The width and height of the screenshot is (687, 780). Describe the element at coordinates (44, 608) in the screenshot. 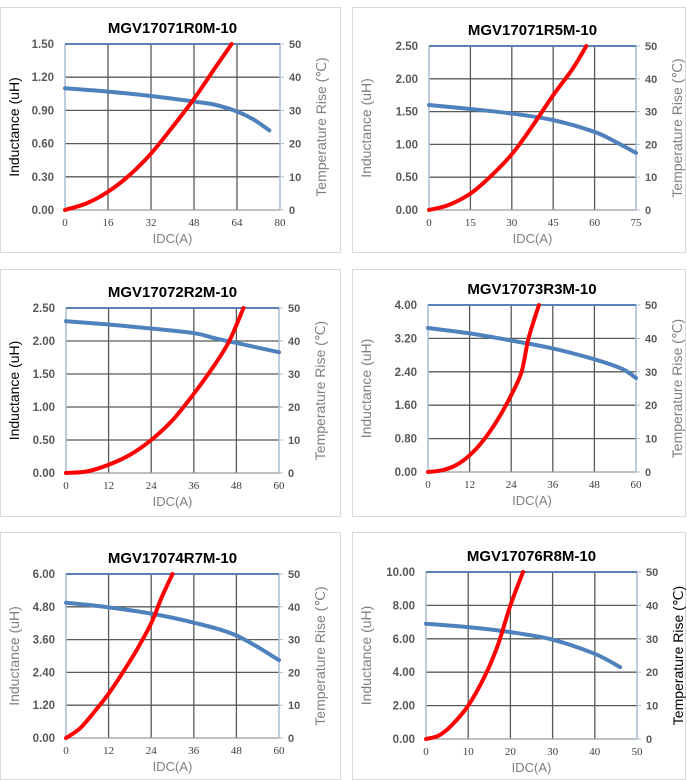

I see `y-tick-label: 4.80` at that location.